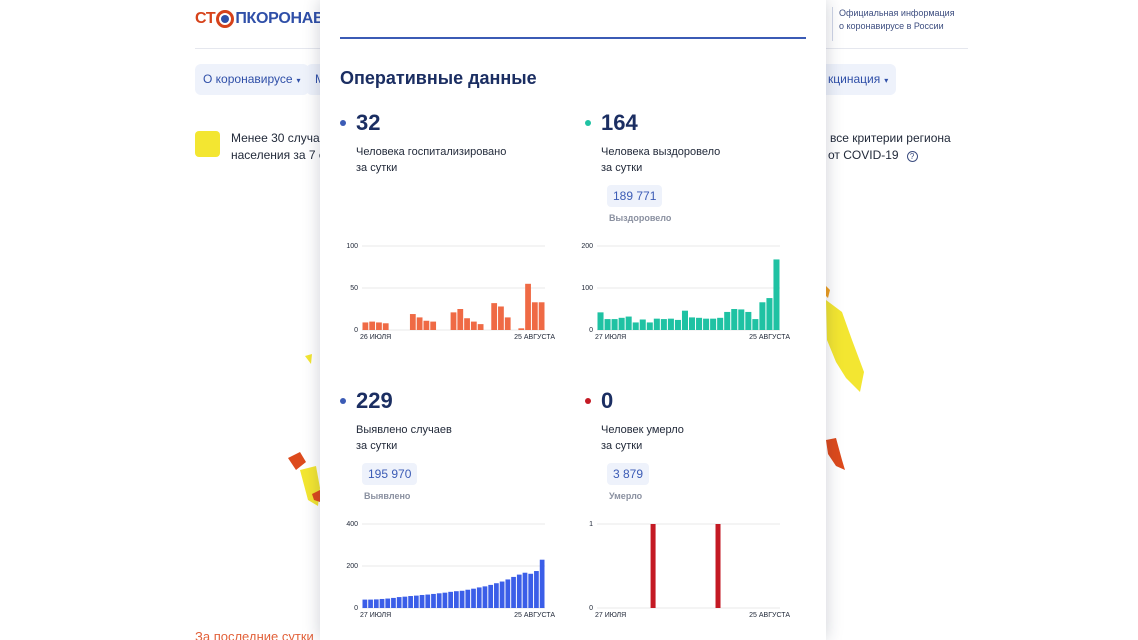 Image resolution: width=1138 pixels, height=640 pixels. What do you see at coordinates (619, 122) in the screenshot?
I see `recovered-value: 164` at bounding box center [619, 122].